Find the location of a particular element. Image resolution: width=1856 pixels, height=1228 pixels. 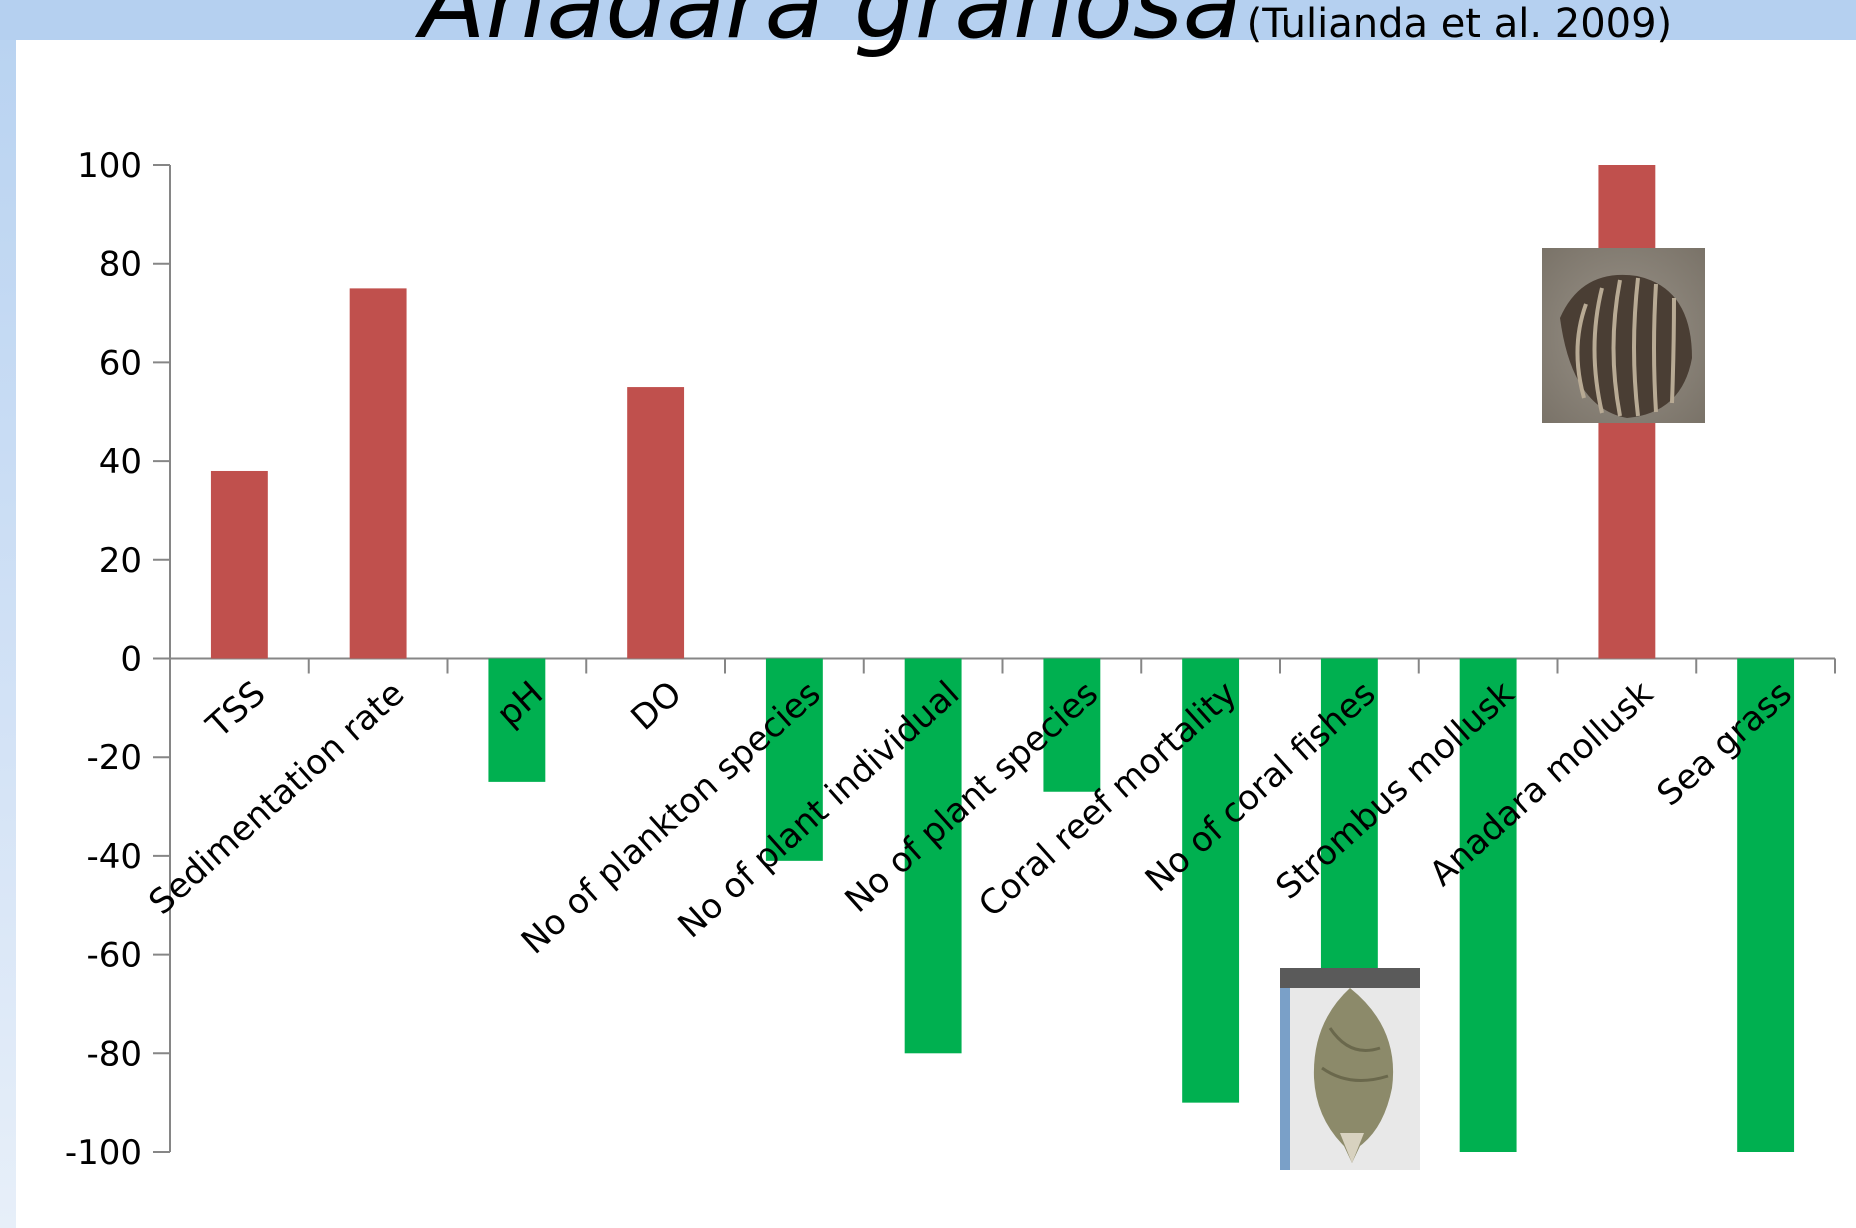

anadara-shell-photo is located at coordinates (1623, 335).